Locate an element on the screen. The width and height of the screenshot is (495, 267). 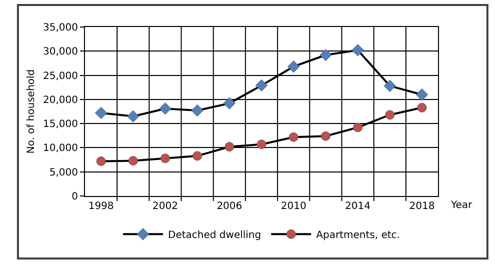
x-tick-label: 2002 is located at coordinates (165, 206).